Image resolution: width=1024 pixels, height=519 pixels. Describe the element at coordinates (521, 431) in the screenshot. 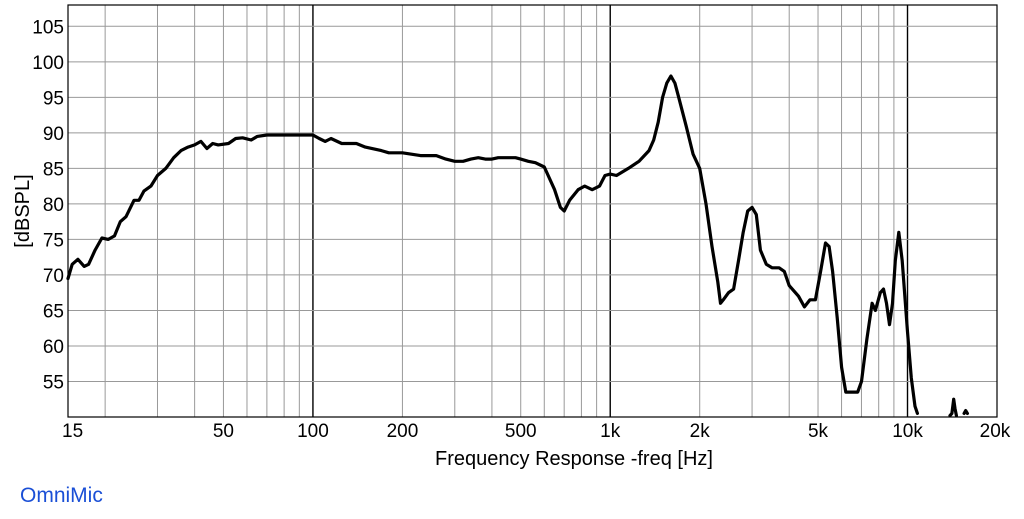

I see `x-tick-label: 500` at that location.